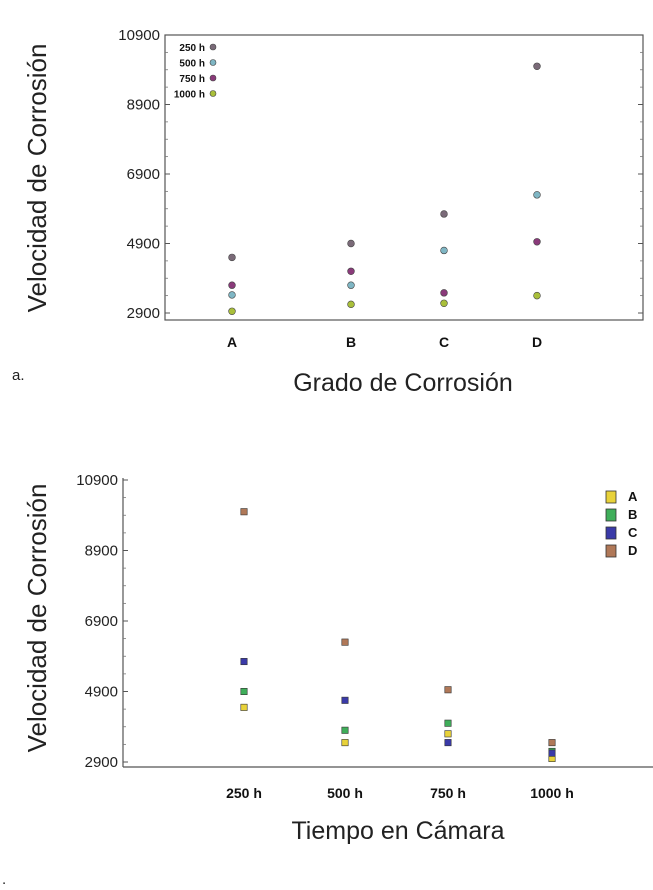 The height and width of the screenshot is (890, 653). Describe the element at coordinates (192, 79) in the screenshot. I see `legend-label: 750 h` at that location.